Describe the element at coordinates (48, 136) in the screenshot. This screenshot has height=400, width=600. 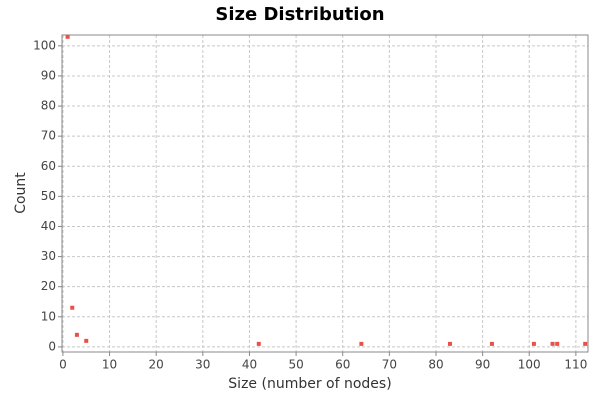
I see `y-tick-label: 70` at that location.